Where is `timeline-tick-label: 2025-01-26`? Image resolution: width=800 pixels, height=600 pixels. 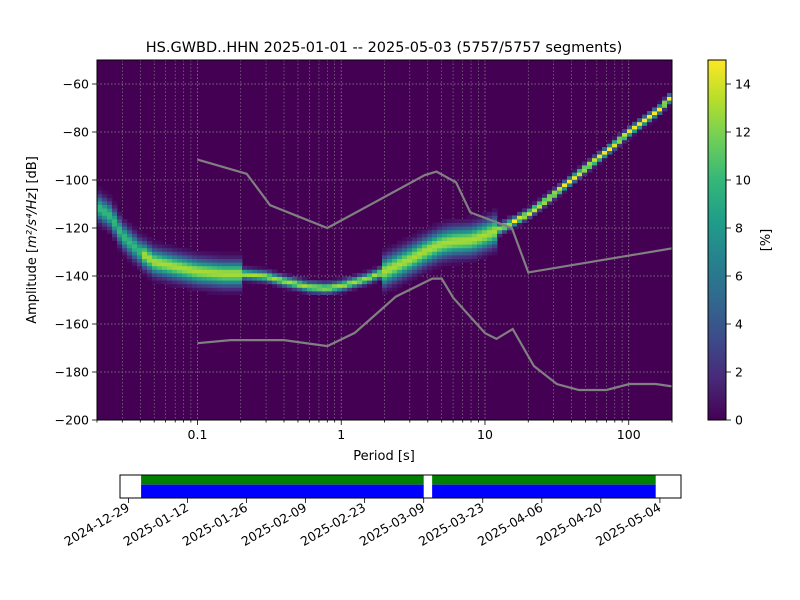
timeline-tick-label: 2025-01-26 is located at coordinates (215, 524).